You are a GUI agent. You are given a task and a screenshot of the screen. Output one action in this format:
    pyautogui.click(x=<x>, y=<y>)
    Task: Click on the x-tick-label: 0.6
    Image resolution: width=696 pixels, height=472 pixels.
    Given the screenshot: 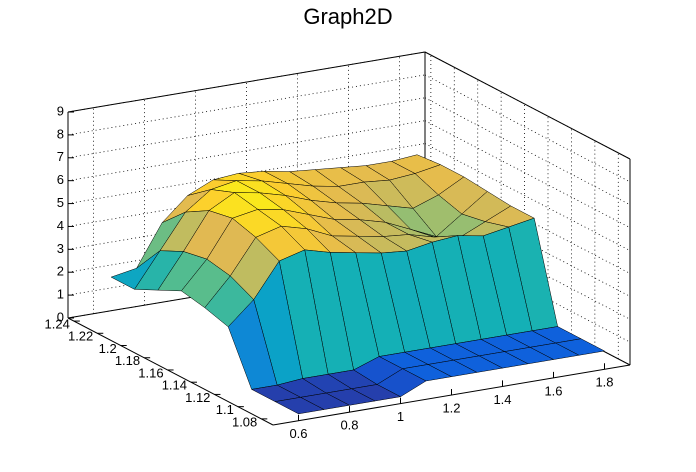 What is the action you would take?
    pyautogui.click(x=298, y=433)
    